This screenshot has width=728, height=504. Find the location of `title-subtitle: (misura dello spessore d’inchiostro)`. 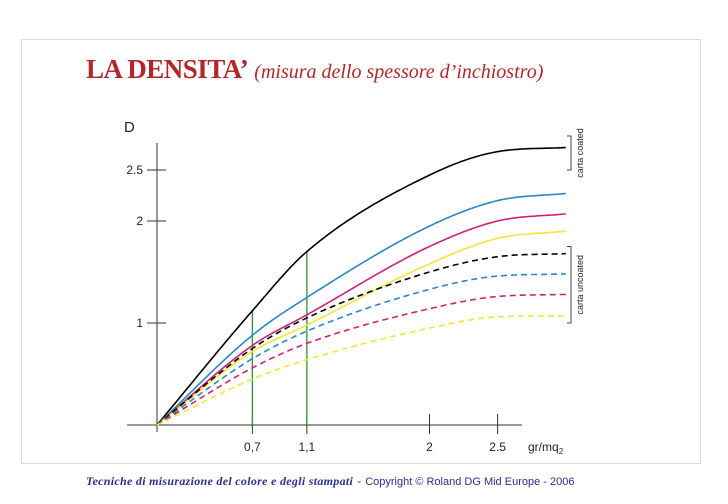

title-subtitle: (misura dello spessore d’inchiostro) is located at coordinates (399, 72).